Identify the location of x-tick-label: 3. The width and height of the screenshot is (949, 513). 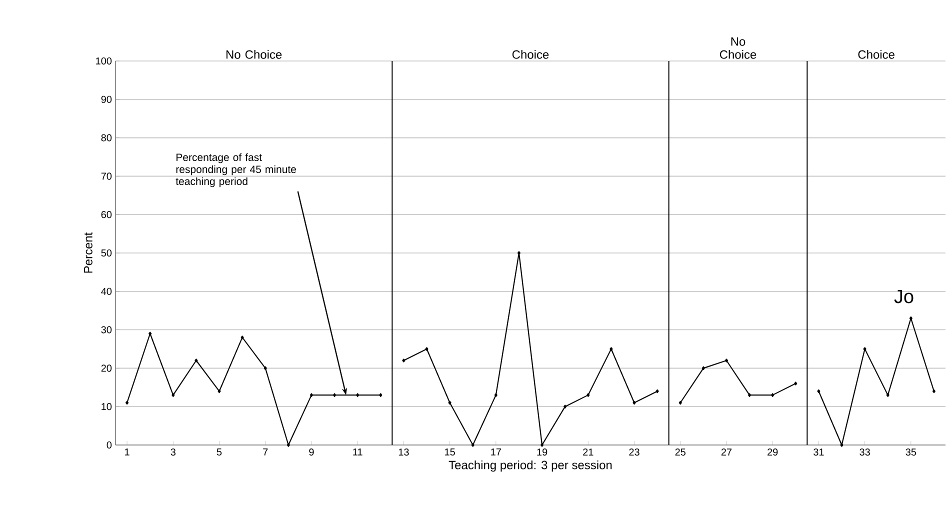
(173, 452).